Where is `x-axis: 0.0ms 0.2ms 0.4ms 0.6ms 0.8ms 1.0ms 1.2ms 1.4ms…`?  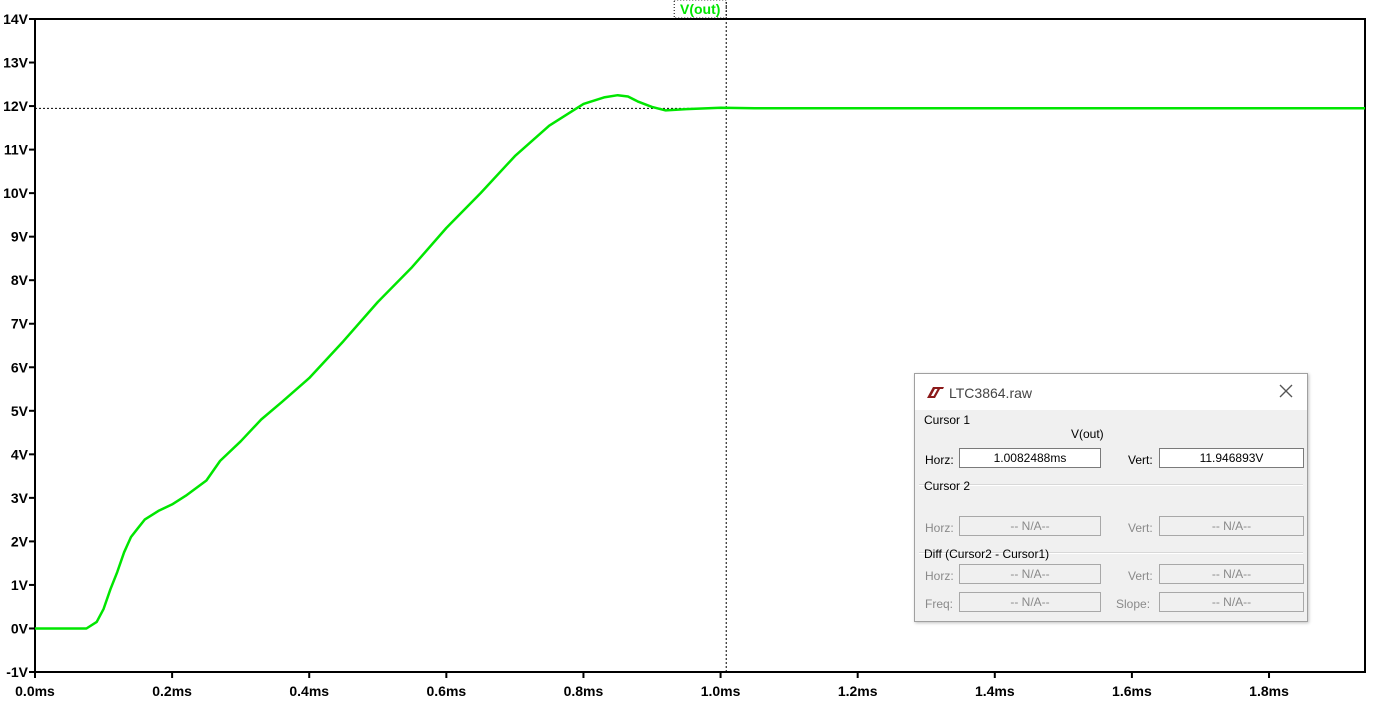
x-axis: 0.0ms 0.2ms 0.4ms 0.6ms 0.8ms 1.0ms 1.2ms 1.4ms… is located at coordinates (652, 685).